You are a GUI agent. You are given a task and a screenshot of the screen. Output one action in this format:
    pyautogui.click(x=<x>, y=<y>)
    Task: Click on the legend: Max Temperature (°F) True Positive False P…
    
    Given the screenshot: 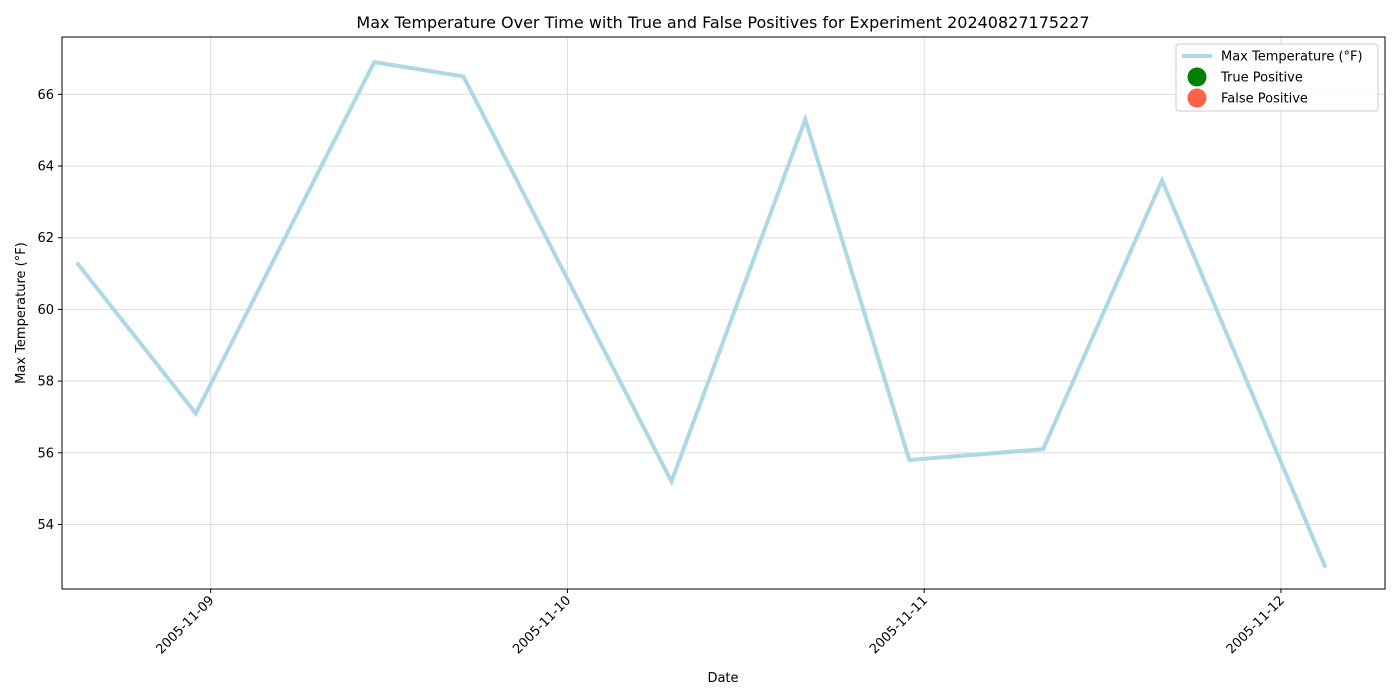 What is the action you would take?
    pyautogui.click(x=1277, y=77)
    